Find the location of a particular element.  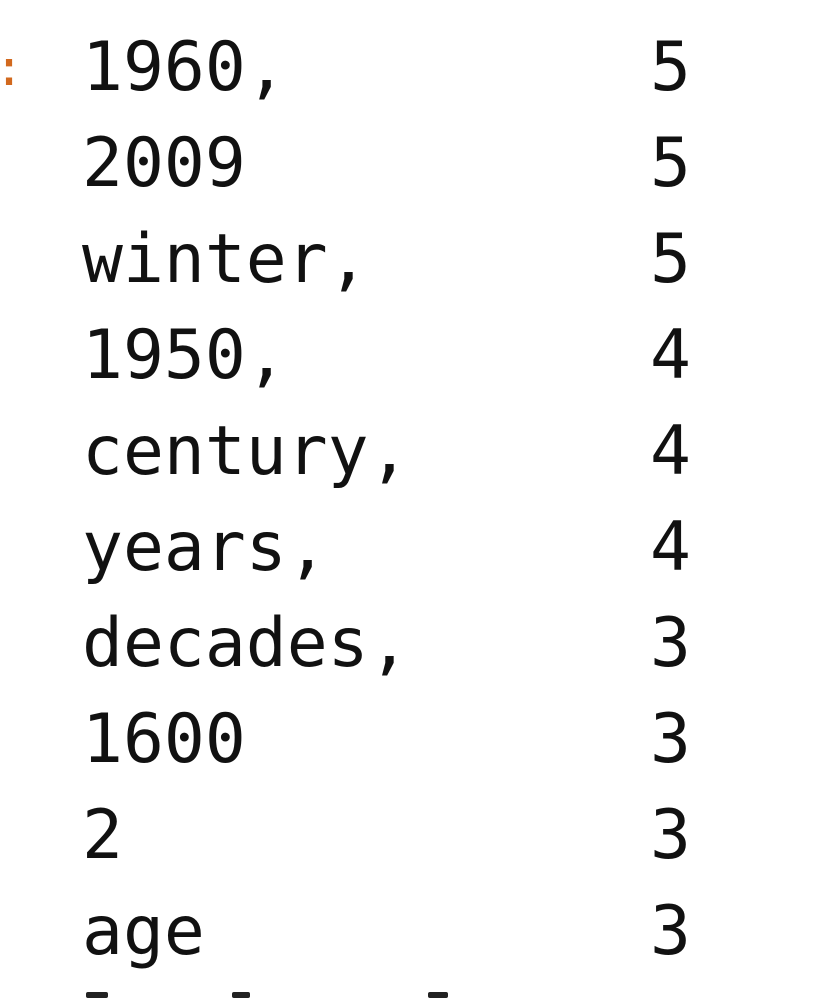

word-cell: decades, is located at coordinates (246, 643).